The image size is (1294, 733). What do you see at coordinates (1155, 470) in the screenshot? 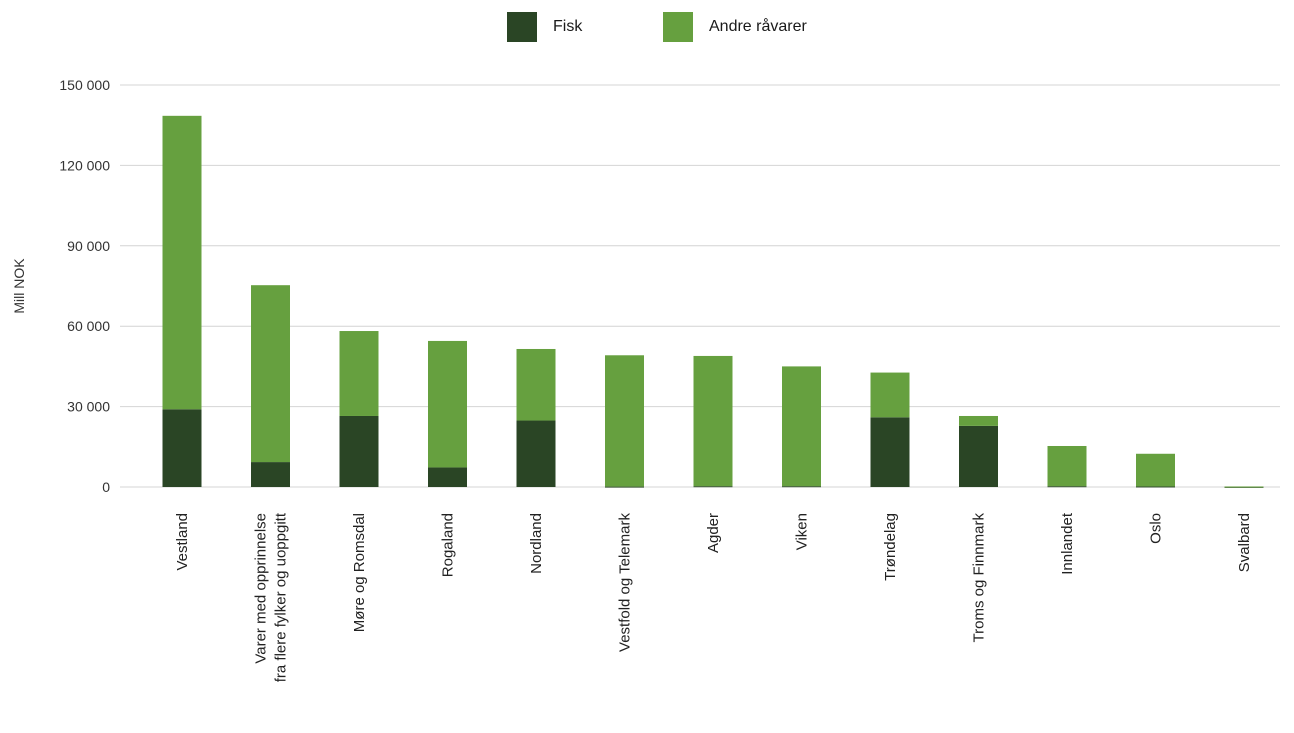
I see `bar-andre-ravarer-oslo` at bounding box center [1155, 470].